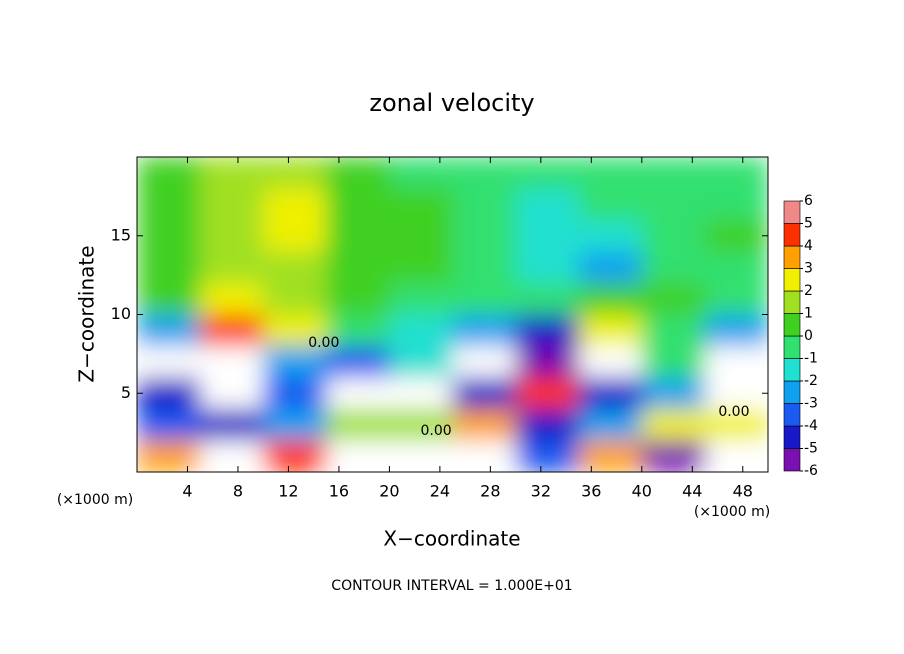 Image resolution: width=904 pixels, height=654 pixels. What do you see at coordinates (95, 500) in the screenshot?
I see `y-unit: (×1000 m)` at bounding box center [95, 500].